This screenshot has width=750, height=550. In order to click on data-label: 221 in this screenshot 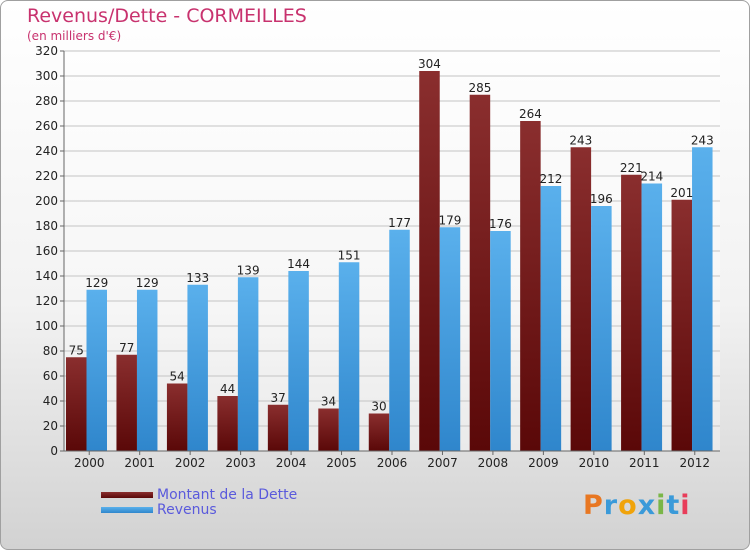, I will do `click(631, 168)`.